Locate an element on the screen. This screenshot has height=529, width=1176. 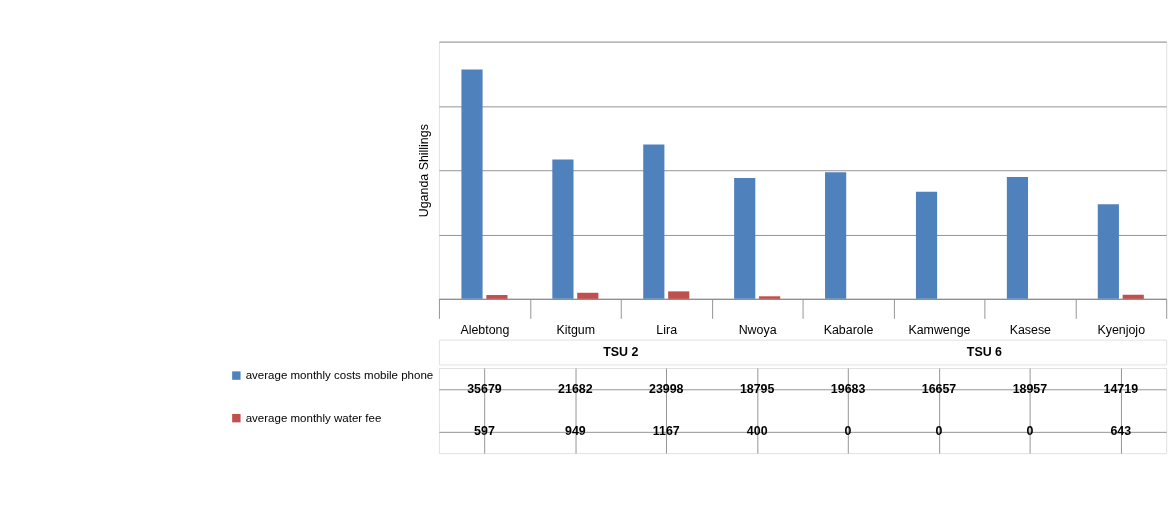
x-tick-label: Nwoya is located at coordinates (757, 329).